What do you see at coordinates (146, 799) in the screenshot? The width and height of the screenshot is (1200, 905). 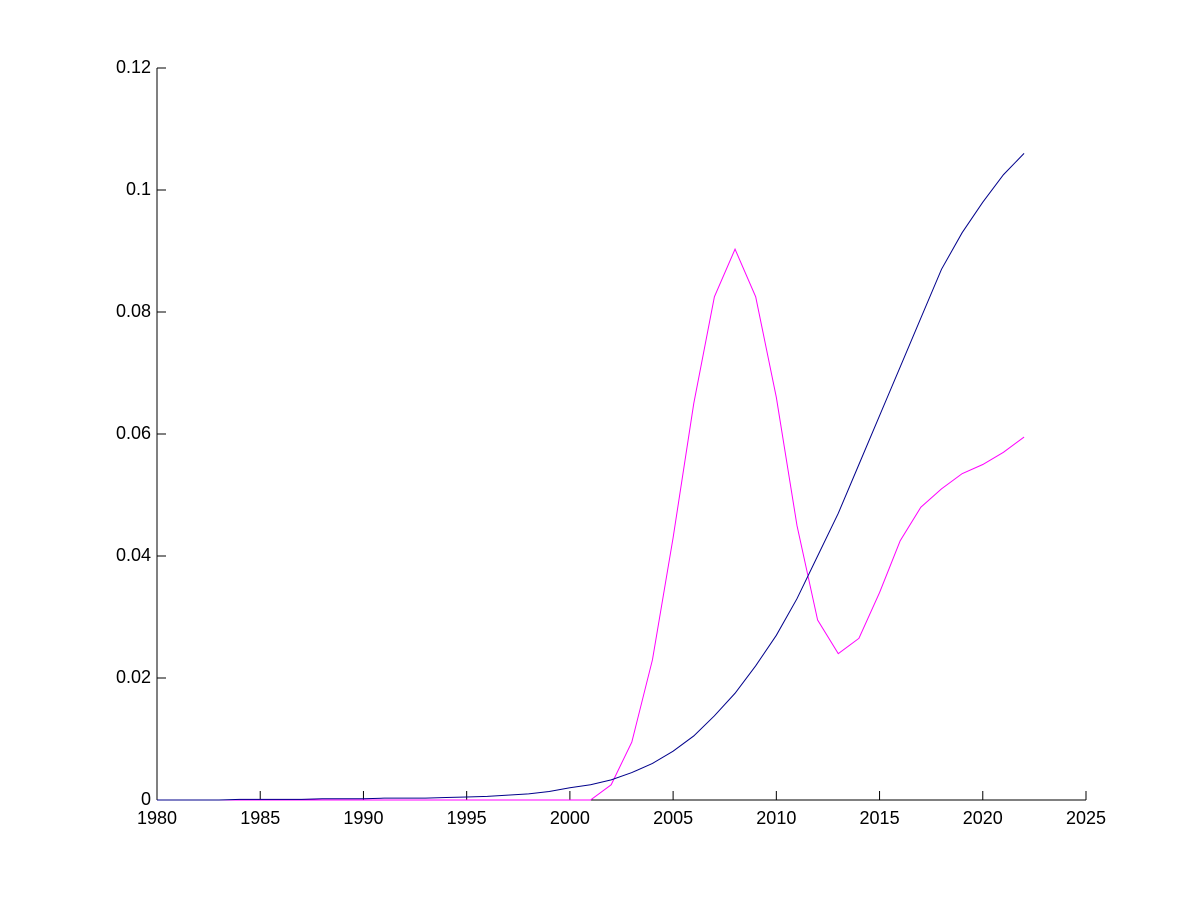 I see `y-tick-label: 0` at bounding box center [146, 799].